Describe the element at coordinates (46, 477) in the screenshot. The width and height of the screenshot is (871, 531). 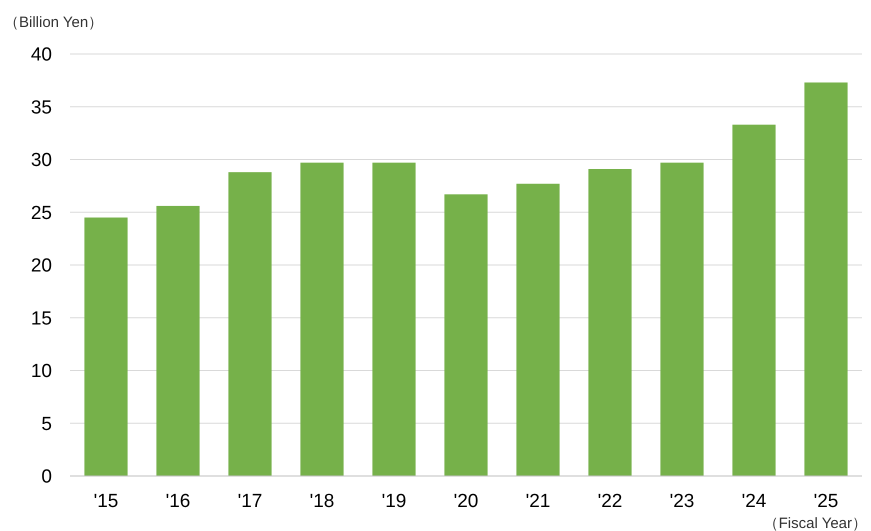
I see `y-tick-label: 0` at that location.